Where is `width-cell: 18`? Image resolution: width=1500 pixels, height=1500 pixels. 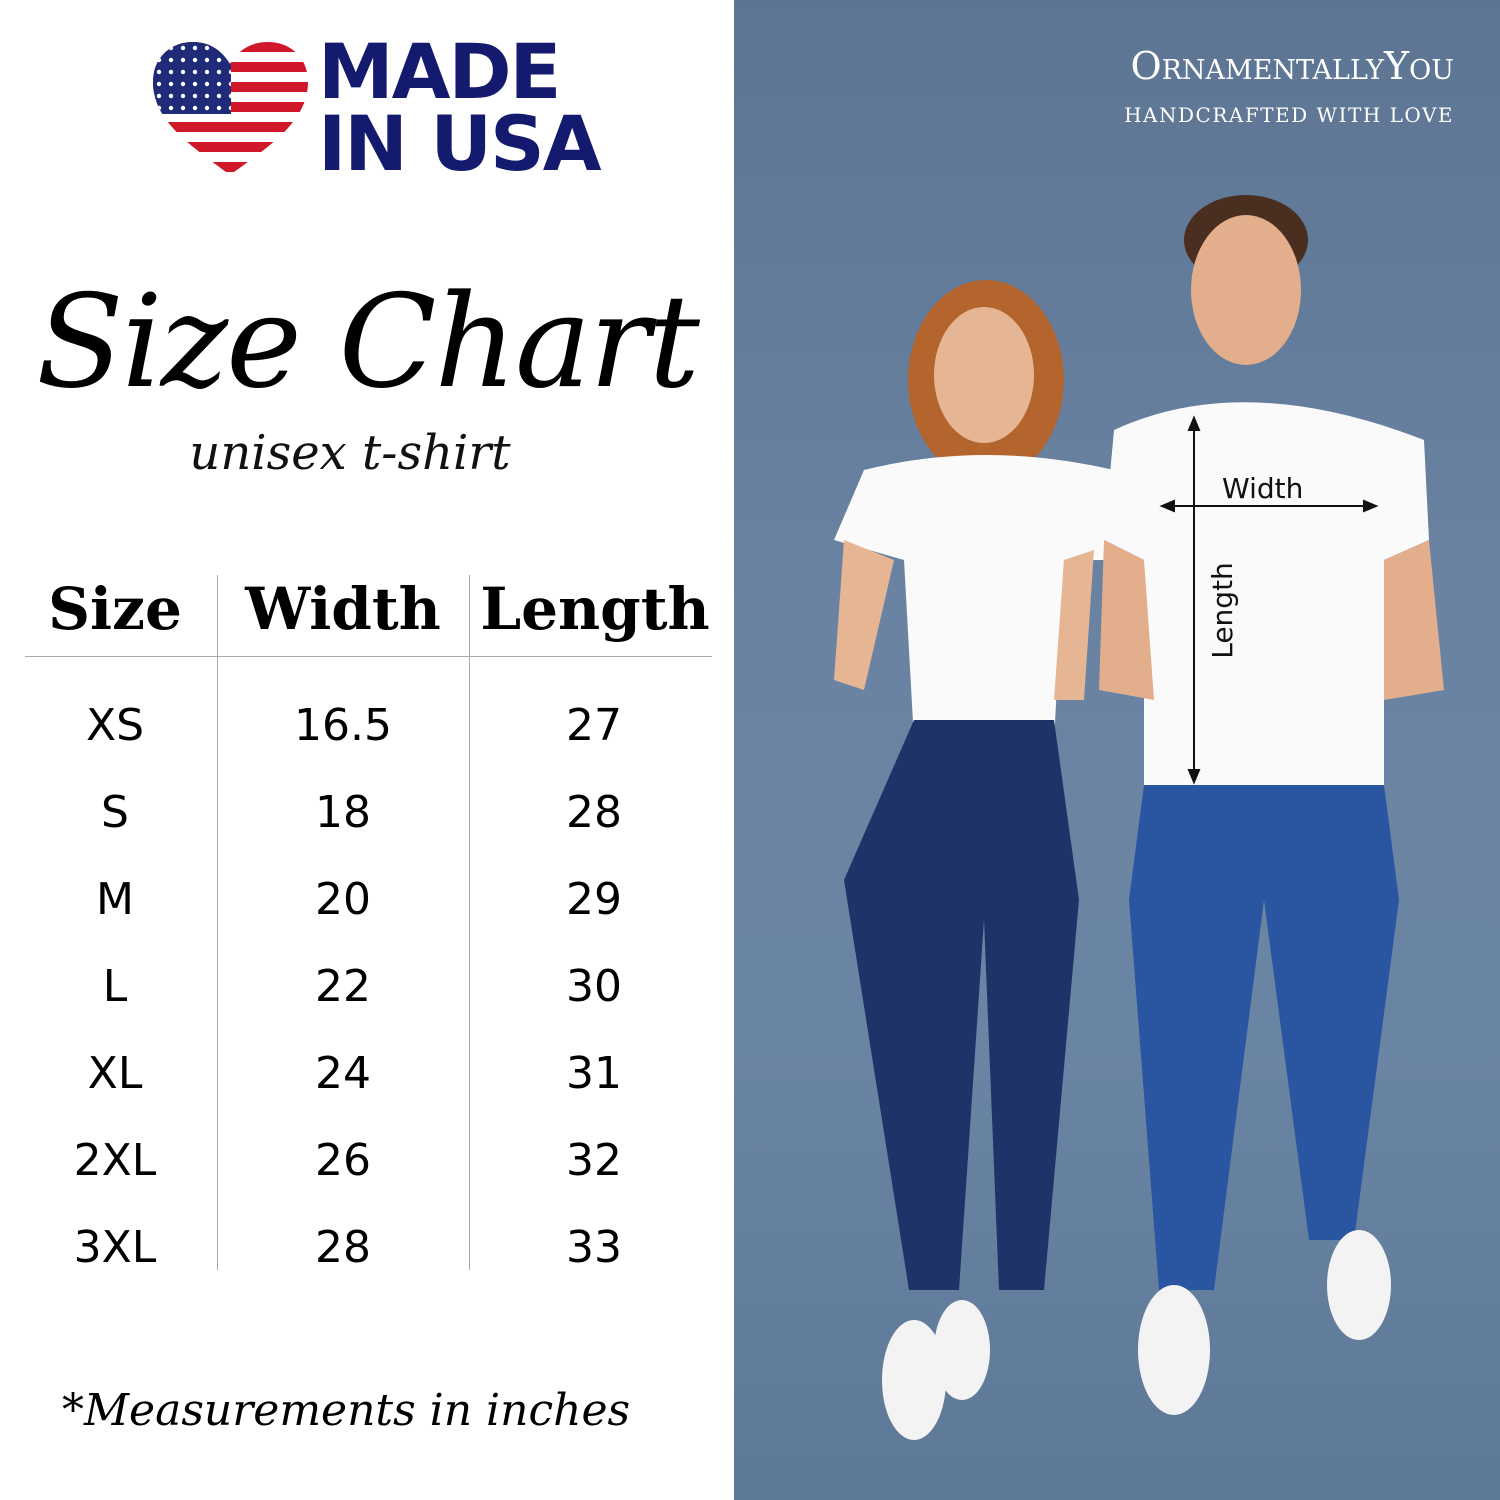
width-cell: 18 is located at coordinates (343, 812).